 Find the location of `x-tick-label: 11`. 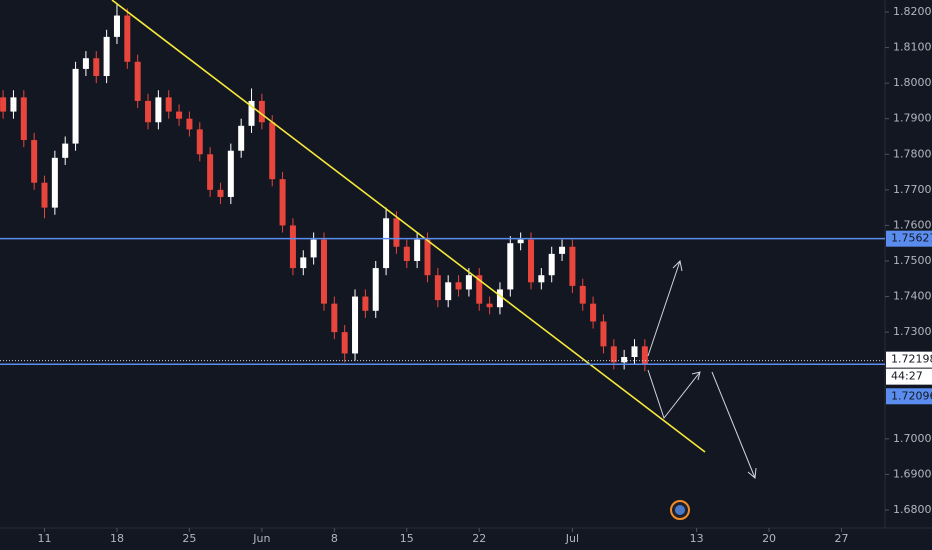

x-tick-label: 11 is located at coordinates (45, 538).